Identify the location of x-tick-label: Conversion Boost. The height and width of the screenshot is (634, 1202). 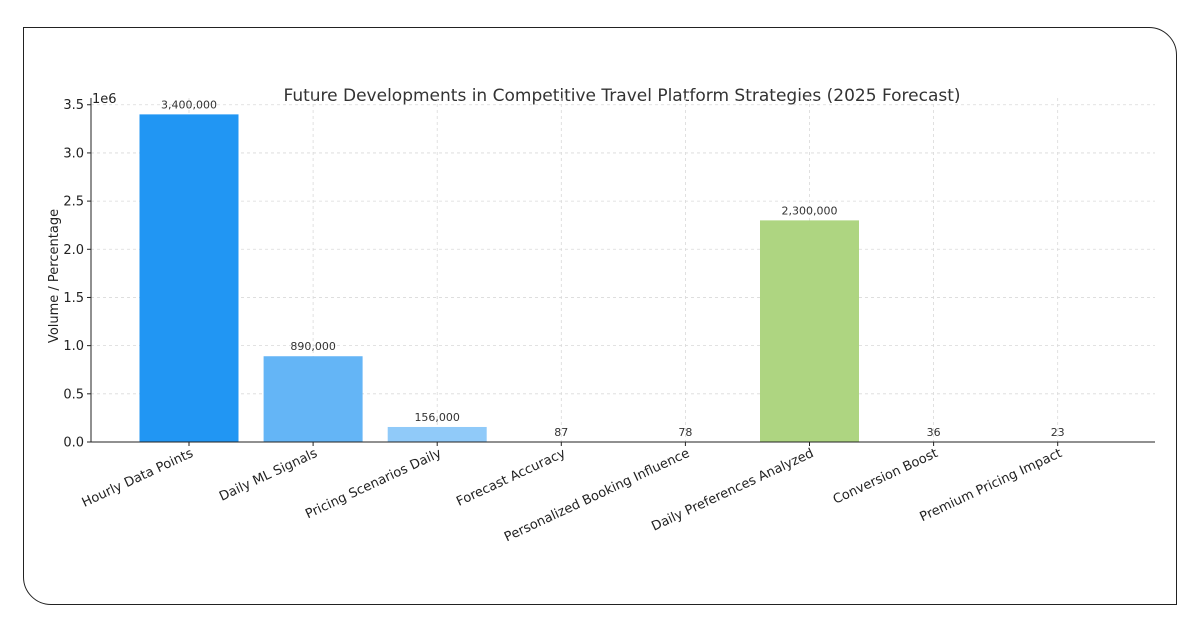
(885, 477).